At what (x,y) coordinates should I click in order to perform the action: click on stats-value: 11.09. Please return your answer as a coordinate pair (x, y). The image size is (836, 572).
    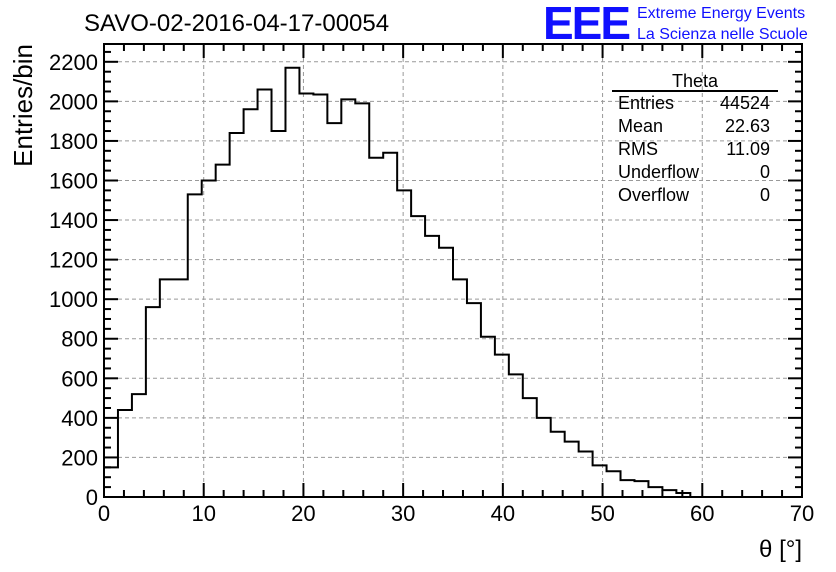
    Looking at the image, I should click on (748, 149).